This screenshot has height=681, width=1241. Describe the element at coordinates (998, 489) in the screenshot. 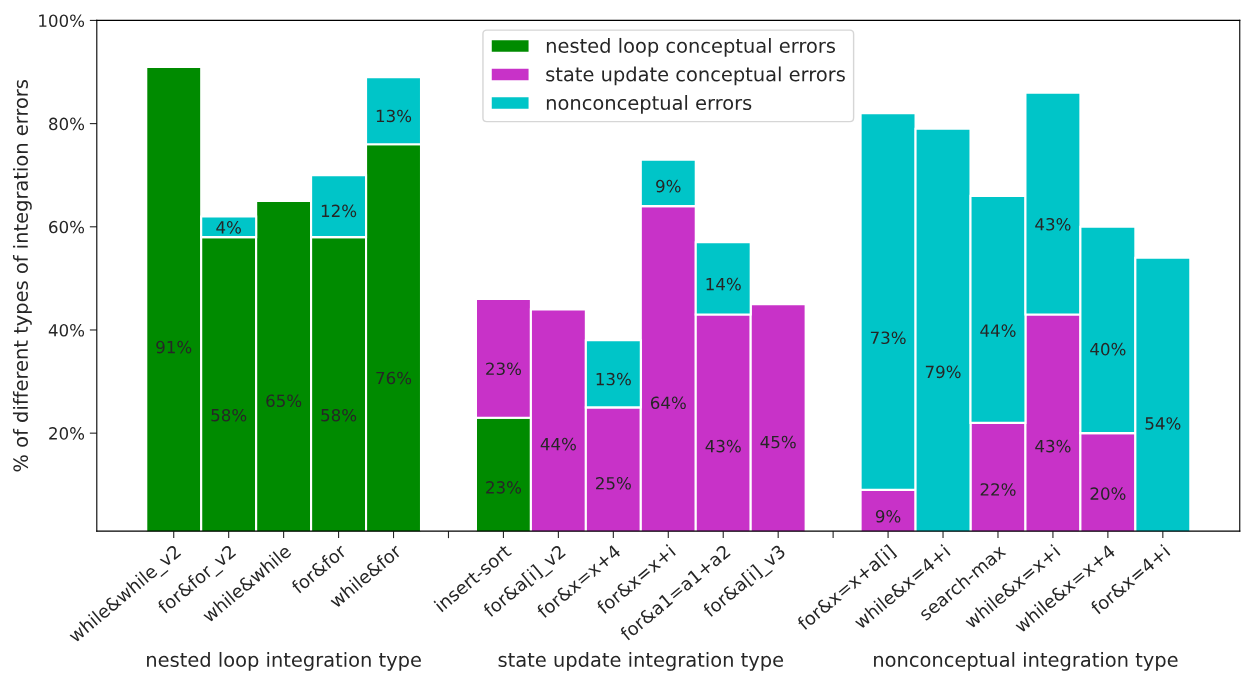

I see `data-label: 22%` at that location.